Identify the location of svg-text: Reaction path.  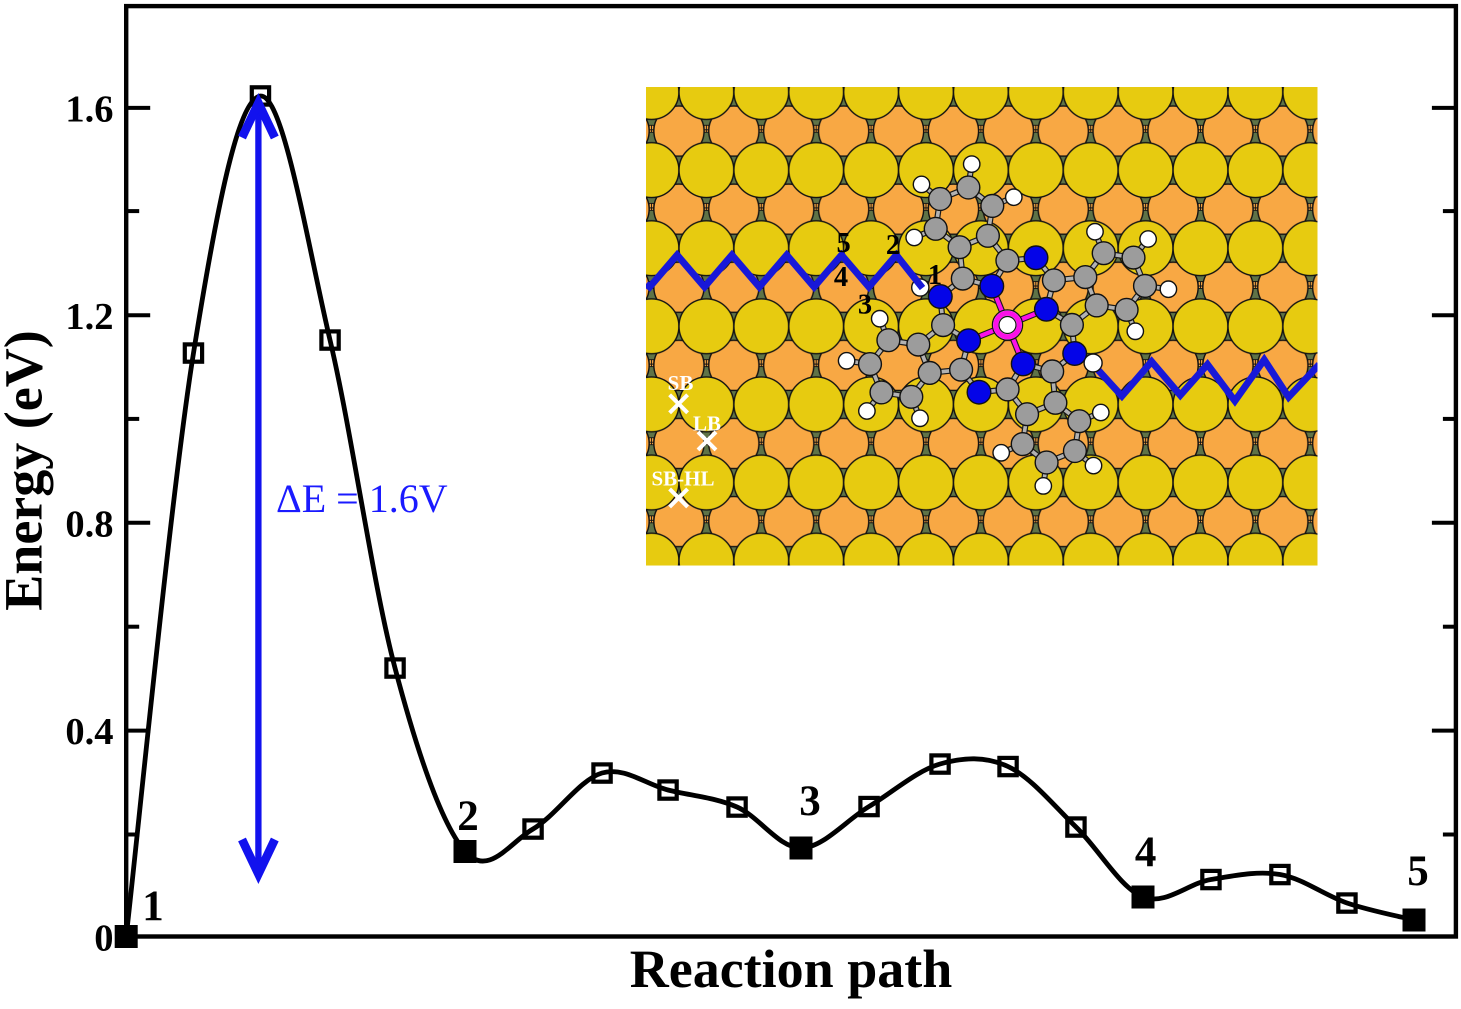
(791, 969).